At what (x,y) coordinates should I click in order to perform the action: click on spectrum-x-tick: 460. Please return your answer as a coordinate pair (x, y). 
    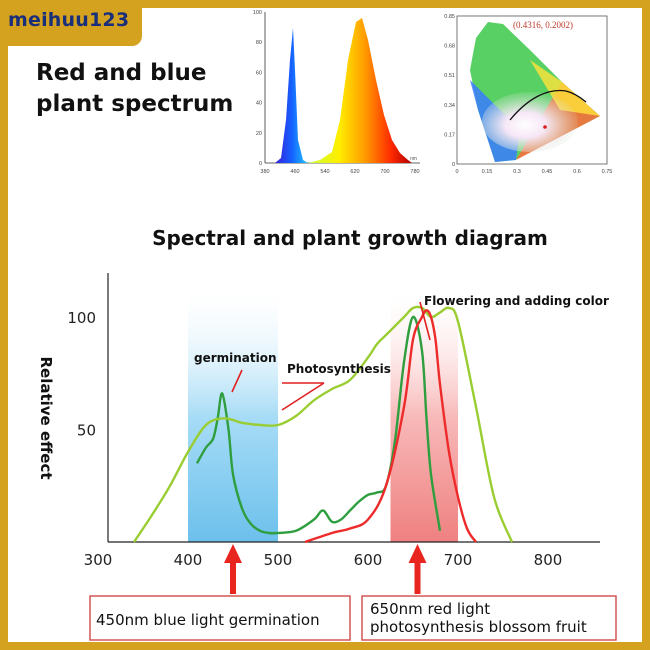
    Looking at the image, I should click on (294, 172).